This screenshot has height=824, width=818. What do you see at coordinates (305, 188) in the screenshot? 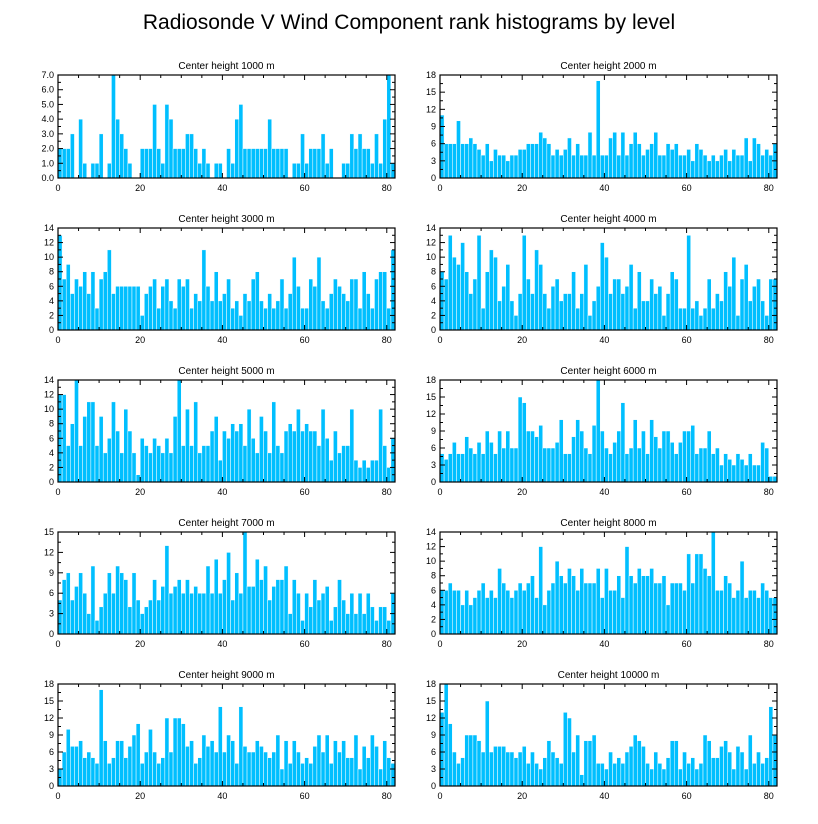
I see `x-tick-label: 60` at bounding box center [305, 188].